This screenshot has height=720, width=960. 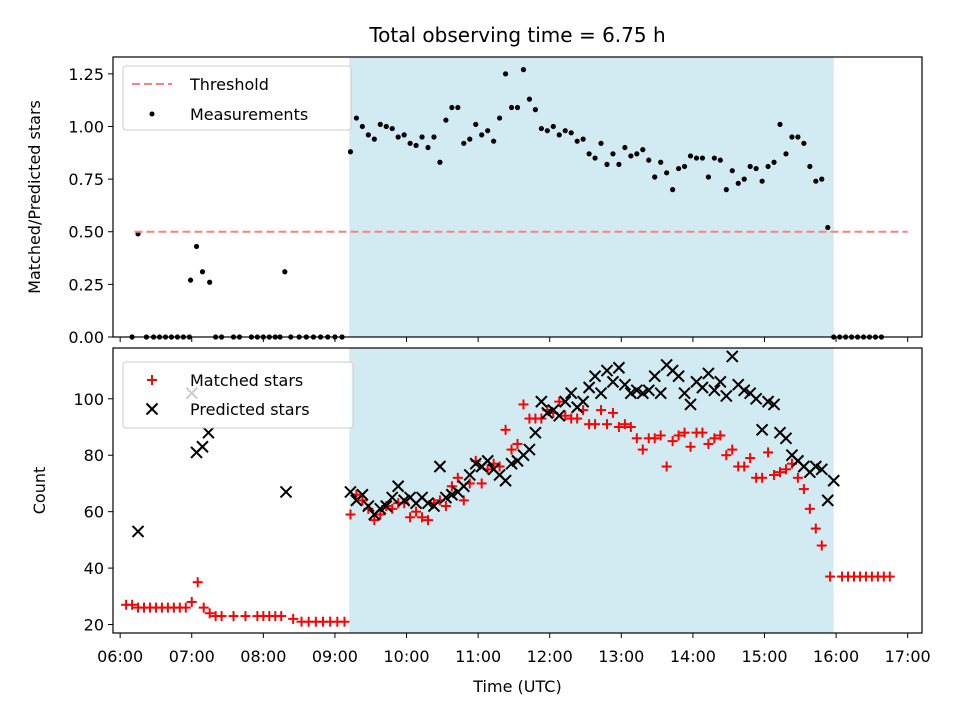 I want to click on x-tick-label: 08:00, so click(x=263, y=656).